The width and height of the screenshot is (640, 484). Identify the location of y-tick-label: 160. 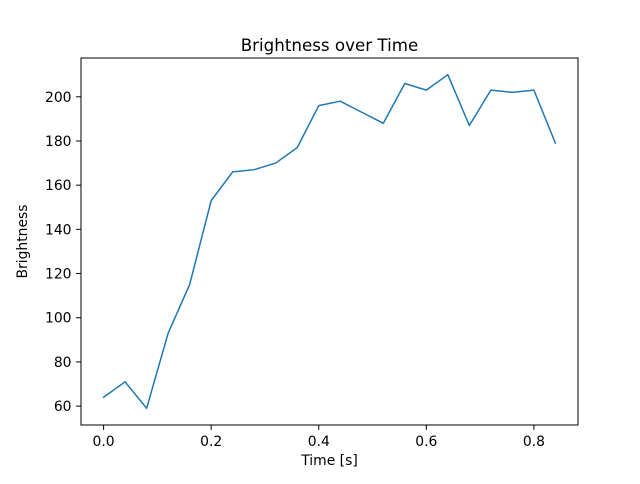
(58, 186).